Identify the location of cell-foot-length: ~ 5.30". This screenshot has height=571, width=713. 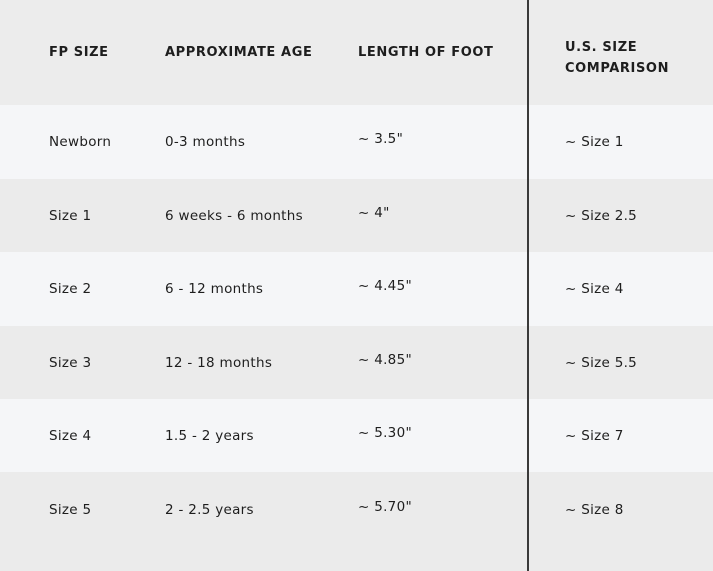
(385, 432).